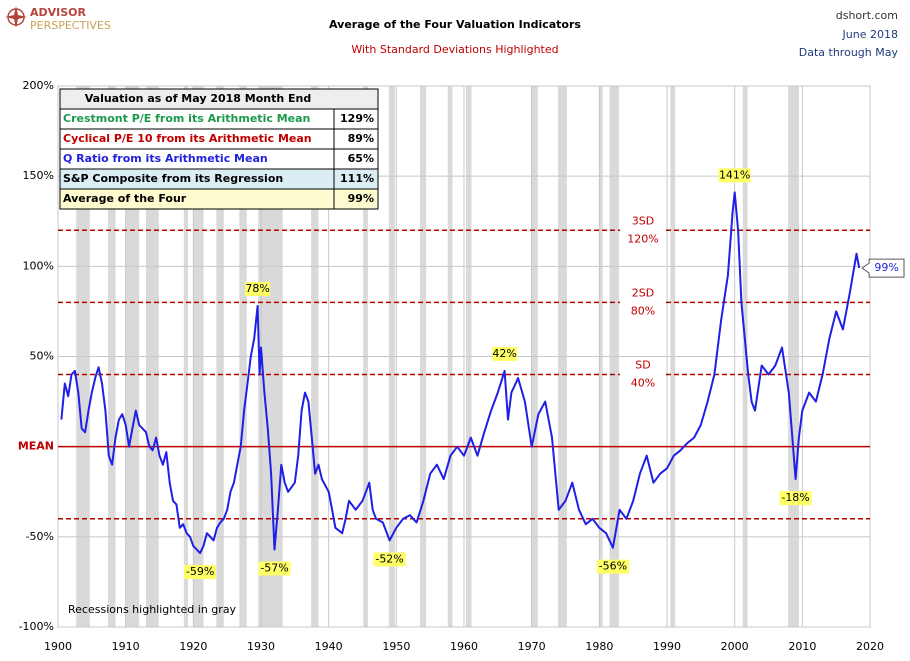 The width and height of the screenshot is (910, 661). I want to click on annotation: -57%, so click(274, 567).